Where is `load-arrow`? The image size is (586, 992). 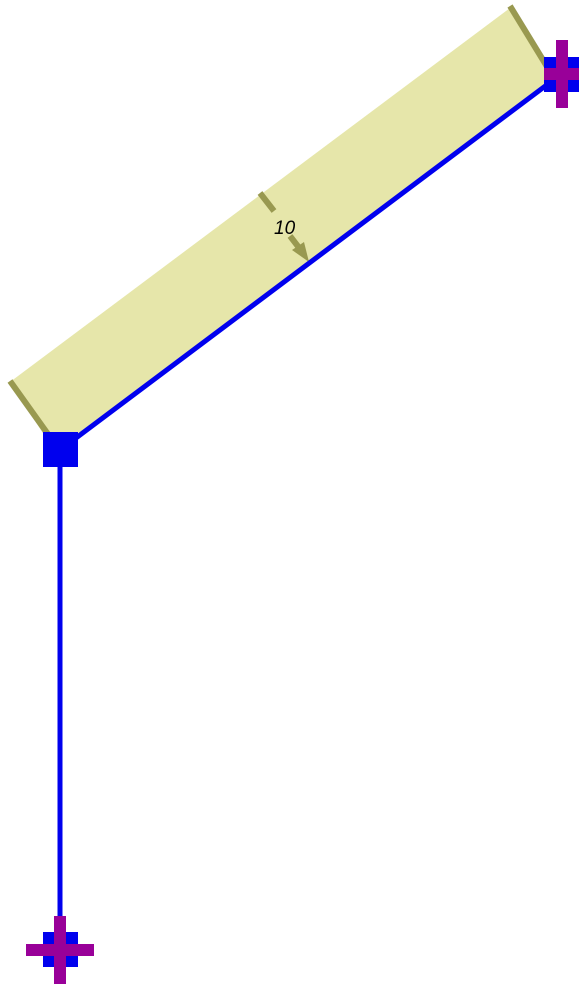 load-arrow is located at coordinates (283, 226).